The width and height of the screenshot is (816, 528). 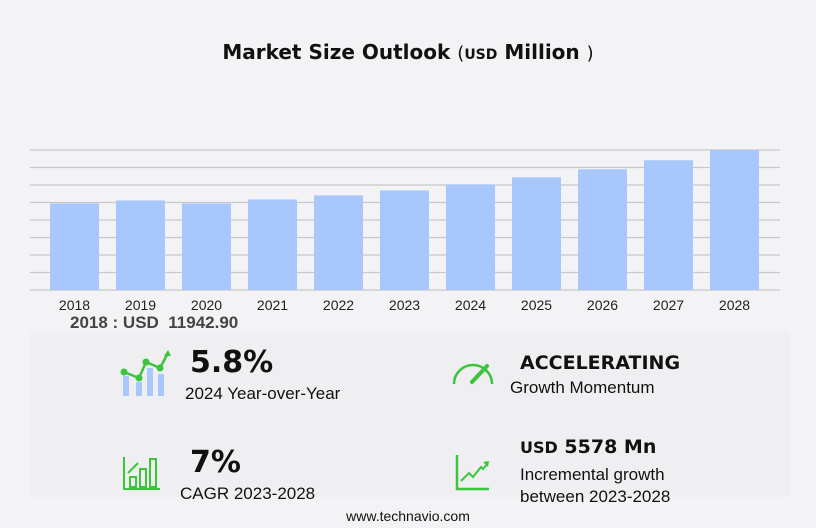 What do you see at coordinates (602, 229) in the screenshot?
I see `bar-2026` at bounding box center [602, 229].